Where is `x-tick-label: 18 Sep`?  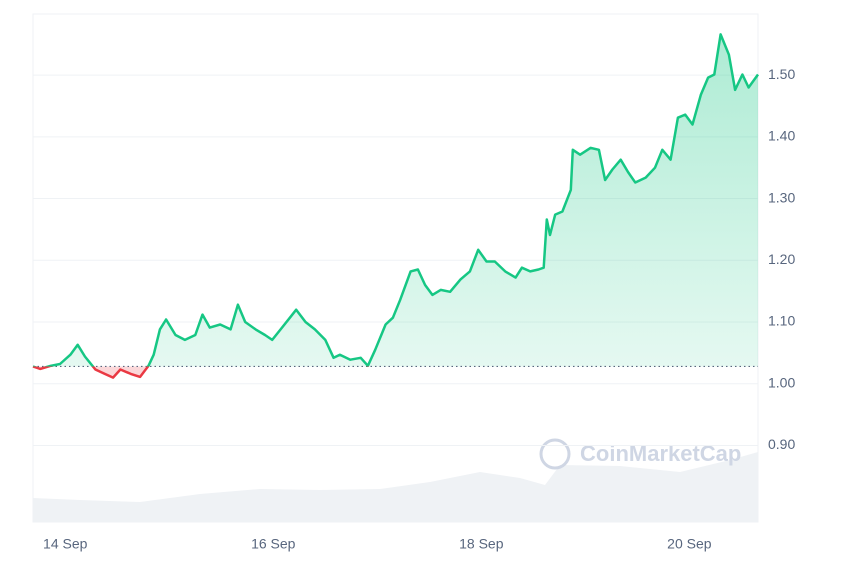
x-tick-label: 18 Sep is located at coordinates (481, 544).